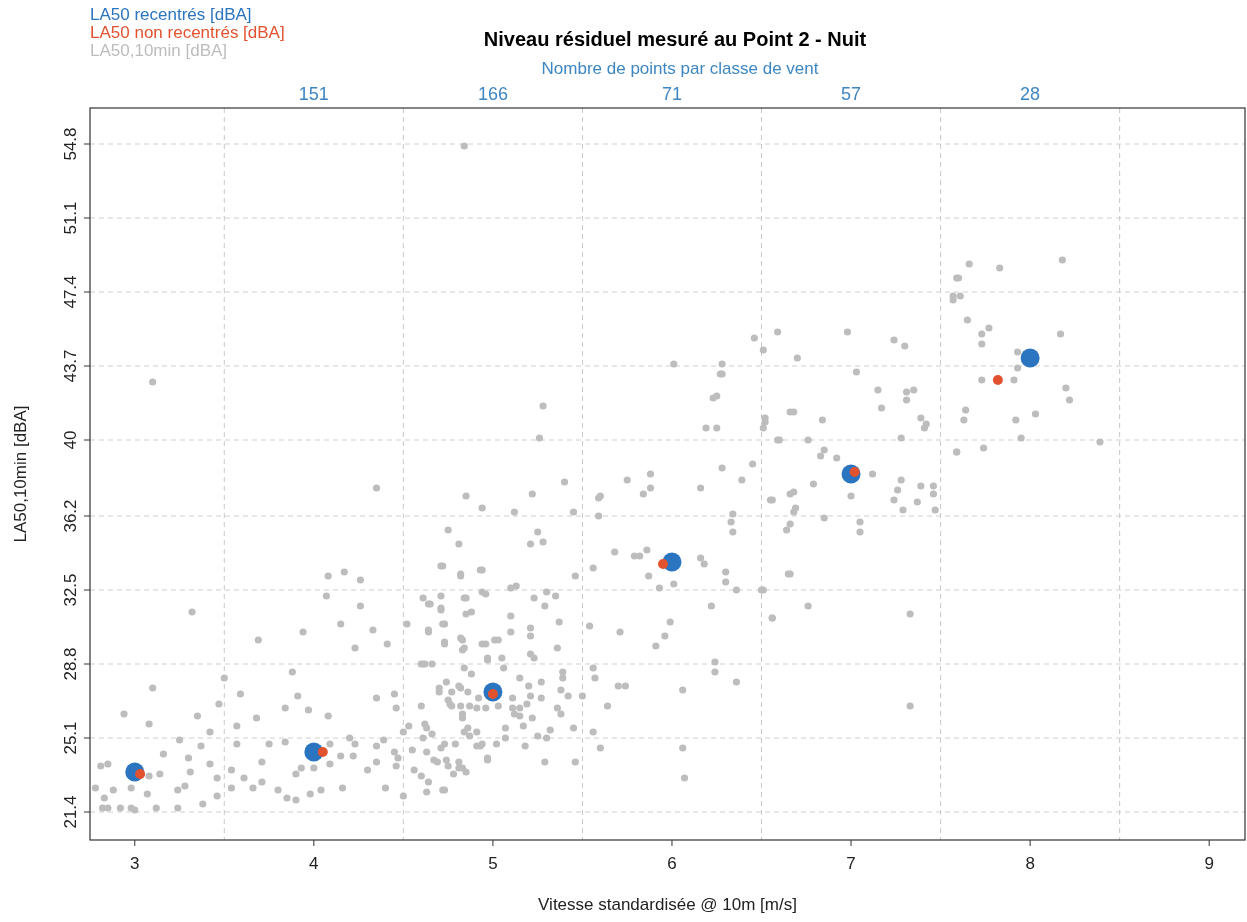 This screenshot has height=922, width=1247. I want to click on chart-title: Niveau résiduel mesuré au Point 2 - Nuit, so click(675, 39).